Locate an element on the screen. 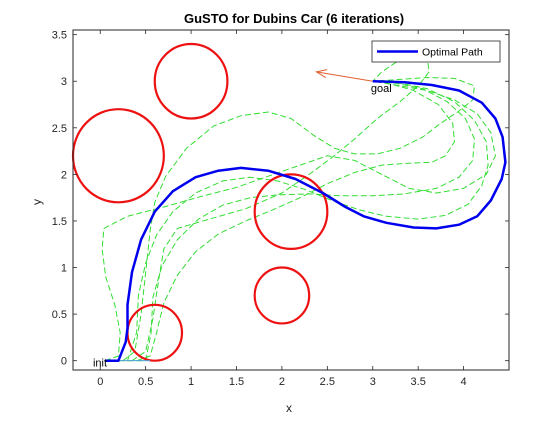 The height and width of the screenshot is (425, 560). y-tick-label: 1.5 is located at coordinates (59, 222).